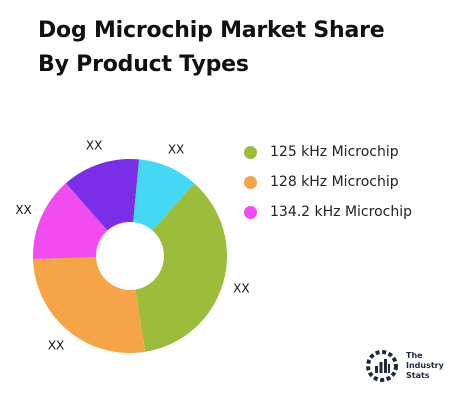 This screenshot has height=400, width=450. What do you see at coordinates (241, 288) in the screenshot?
I see `slice-data-label-1: XX` at bounding box center [241, 288].